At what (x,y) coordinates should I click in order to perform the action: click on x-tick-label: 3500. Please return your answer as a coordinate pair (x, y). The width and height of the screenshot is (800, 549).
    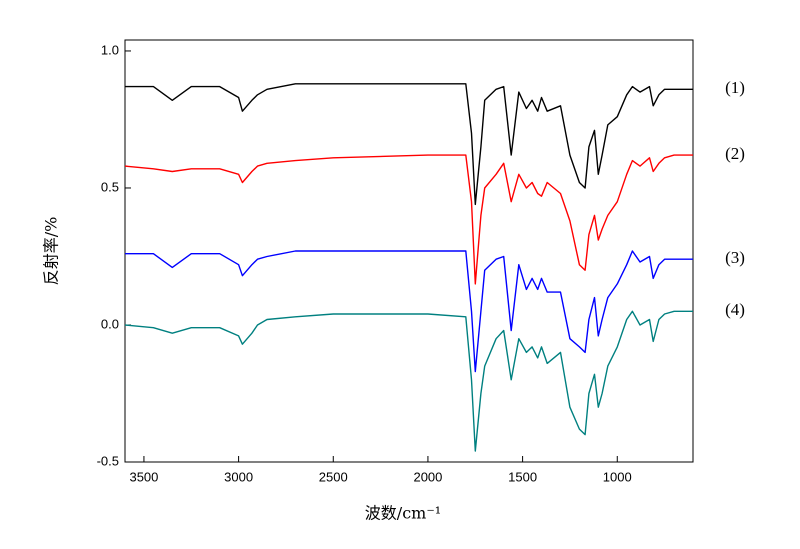
    Looking at the image, I should click on (143, 476).